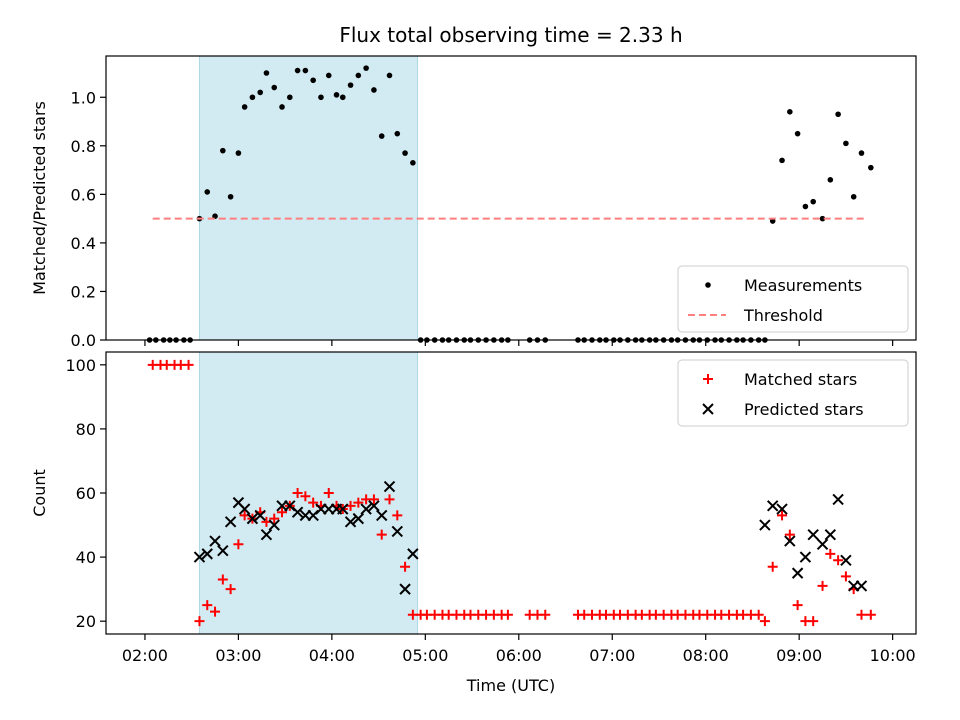  What do you see at coordinates (612, 655) in the screenshot?
I see `x-tick-label: 07:00` at bounding box center [612, 655].